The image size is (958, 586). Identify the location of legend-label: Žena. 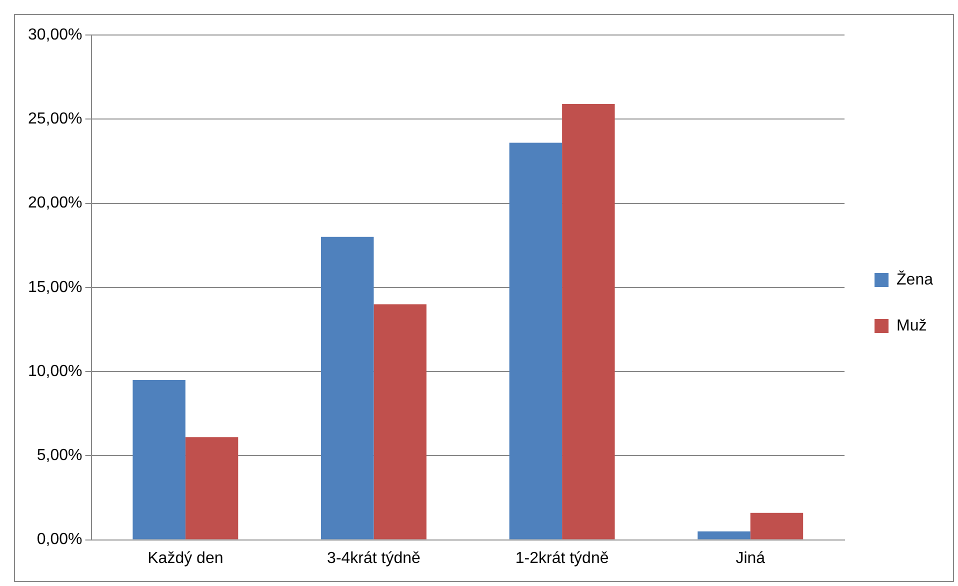
(915, 279).